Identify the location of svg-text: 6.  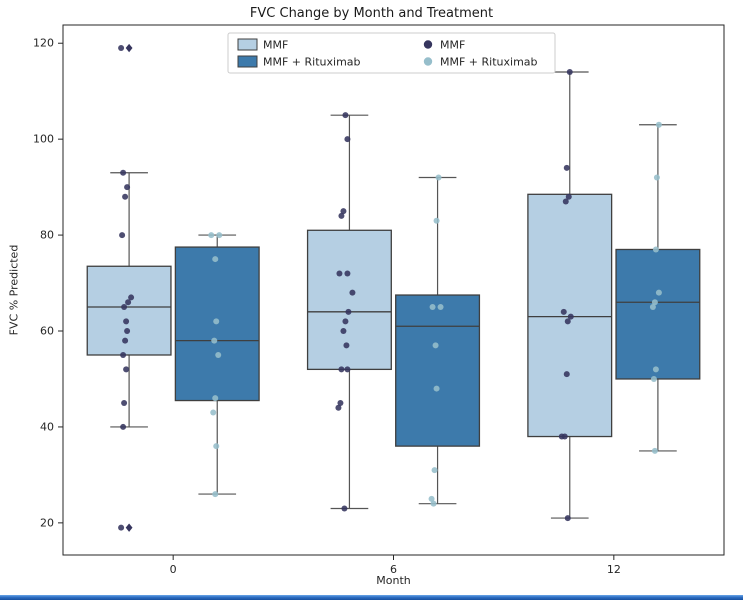
(393, 569).